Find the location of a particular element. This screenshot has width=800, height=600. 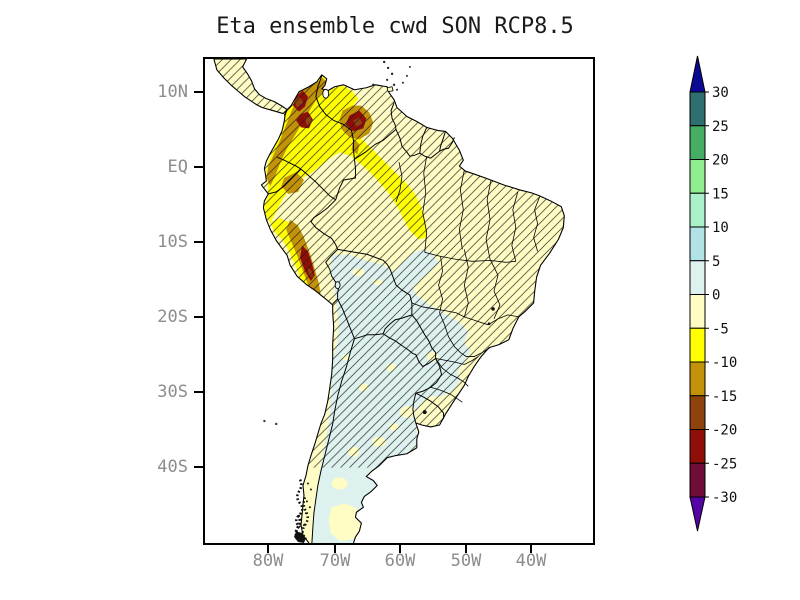

pacific-islands is located at coordinates (270, 422).